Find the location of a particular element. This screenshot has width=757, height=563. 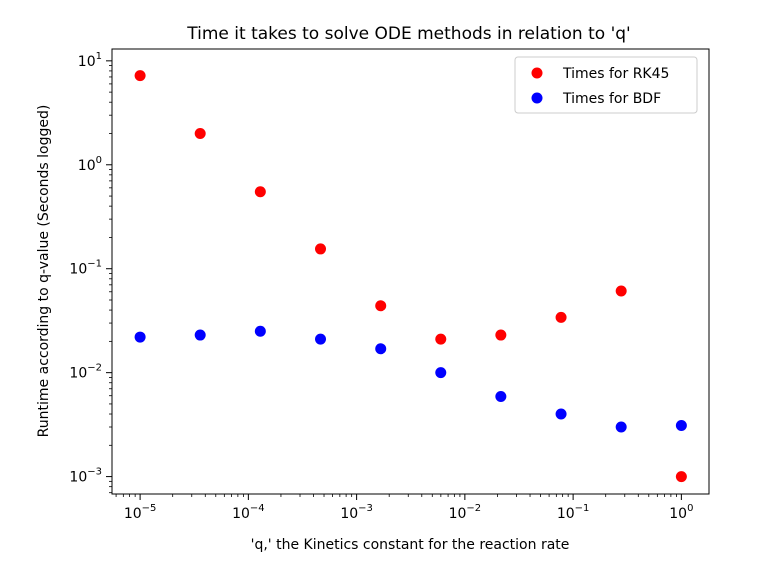

x-tick-label: 10⁻³ is located at coordinates (356, 512).